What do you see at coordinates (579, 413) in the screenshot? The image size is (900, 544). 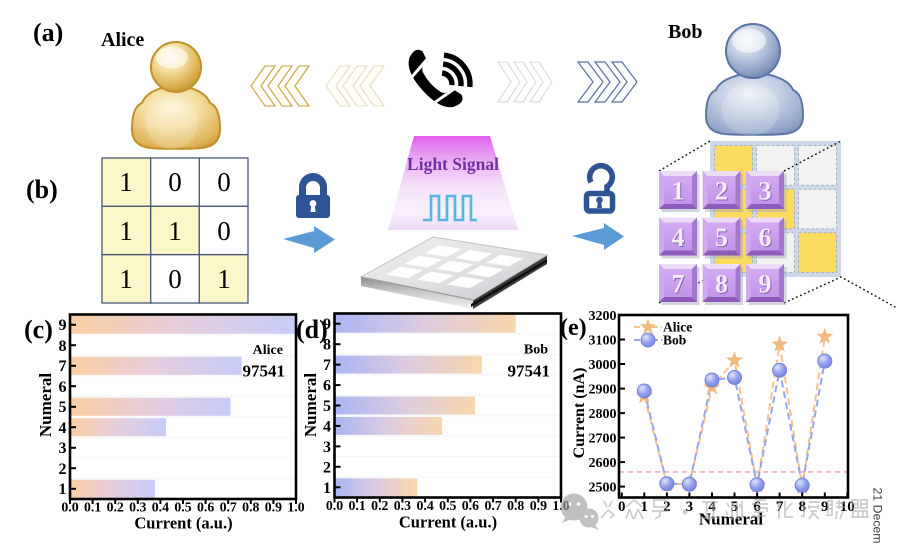 I see `svg-text: Current (nA)` at bounding box center [579, 413].